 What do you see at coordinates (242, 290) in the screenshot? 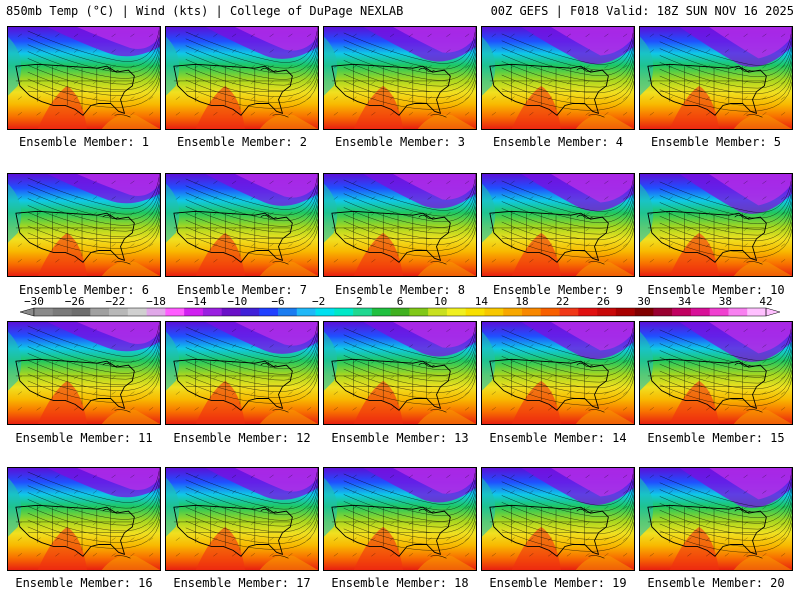
I see `ensemble-member-label: Ensemble Member: 7` at bounding box center [242, 290].